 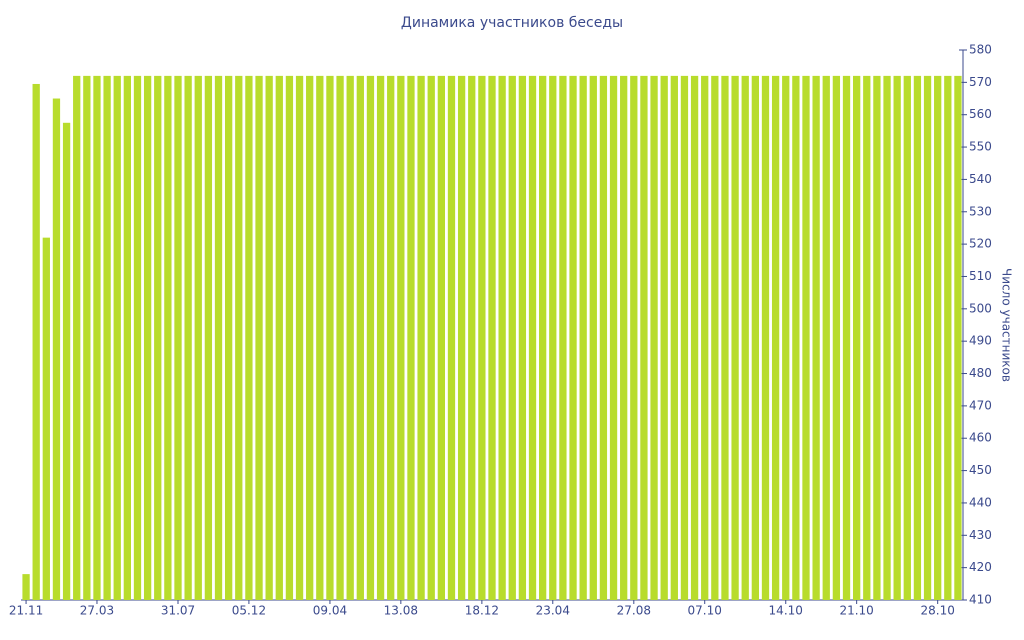 What do you see at coordinates (980, 114) in the screenshot?
I see `y-tick-label: 560` at bounding box center [980, 114].